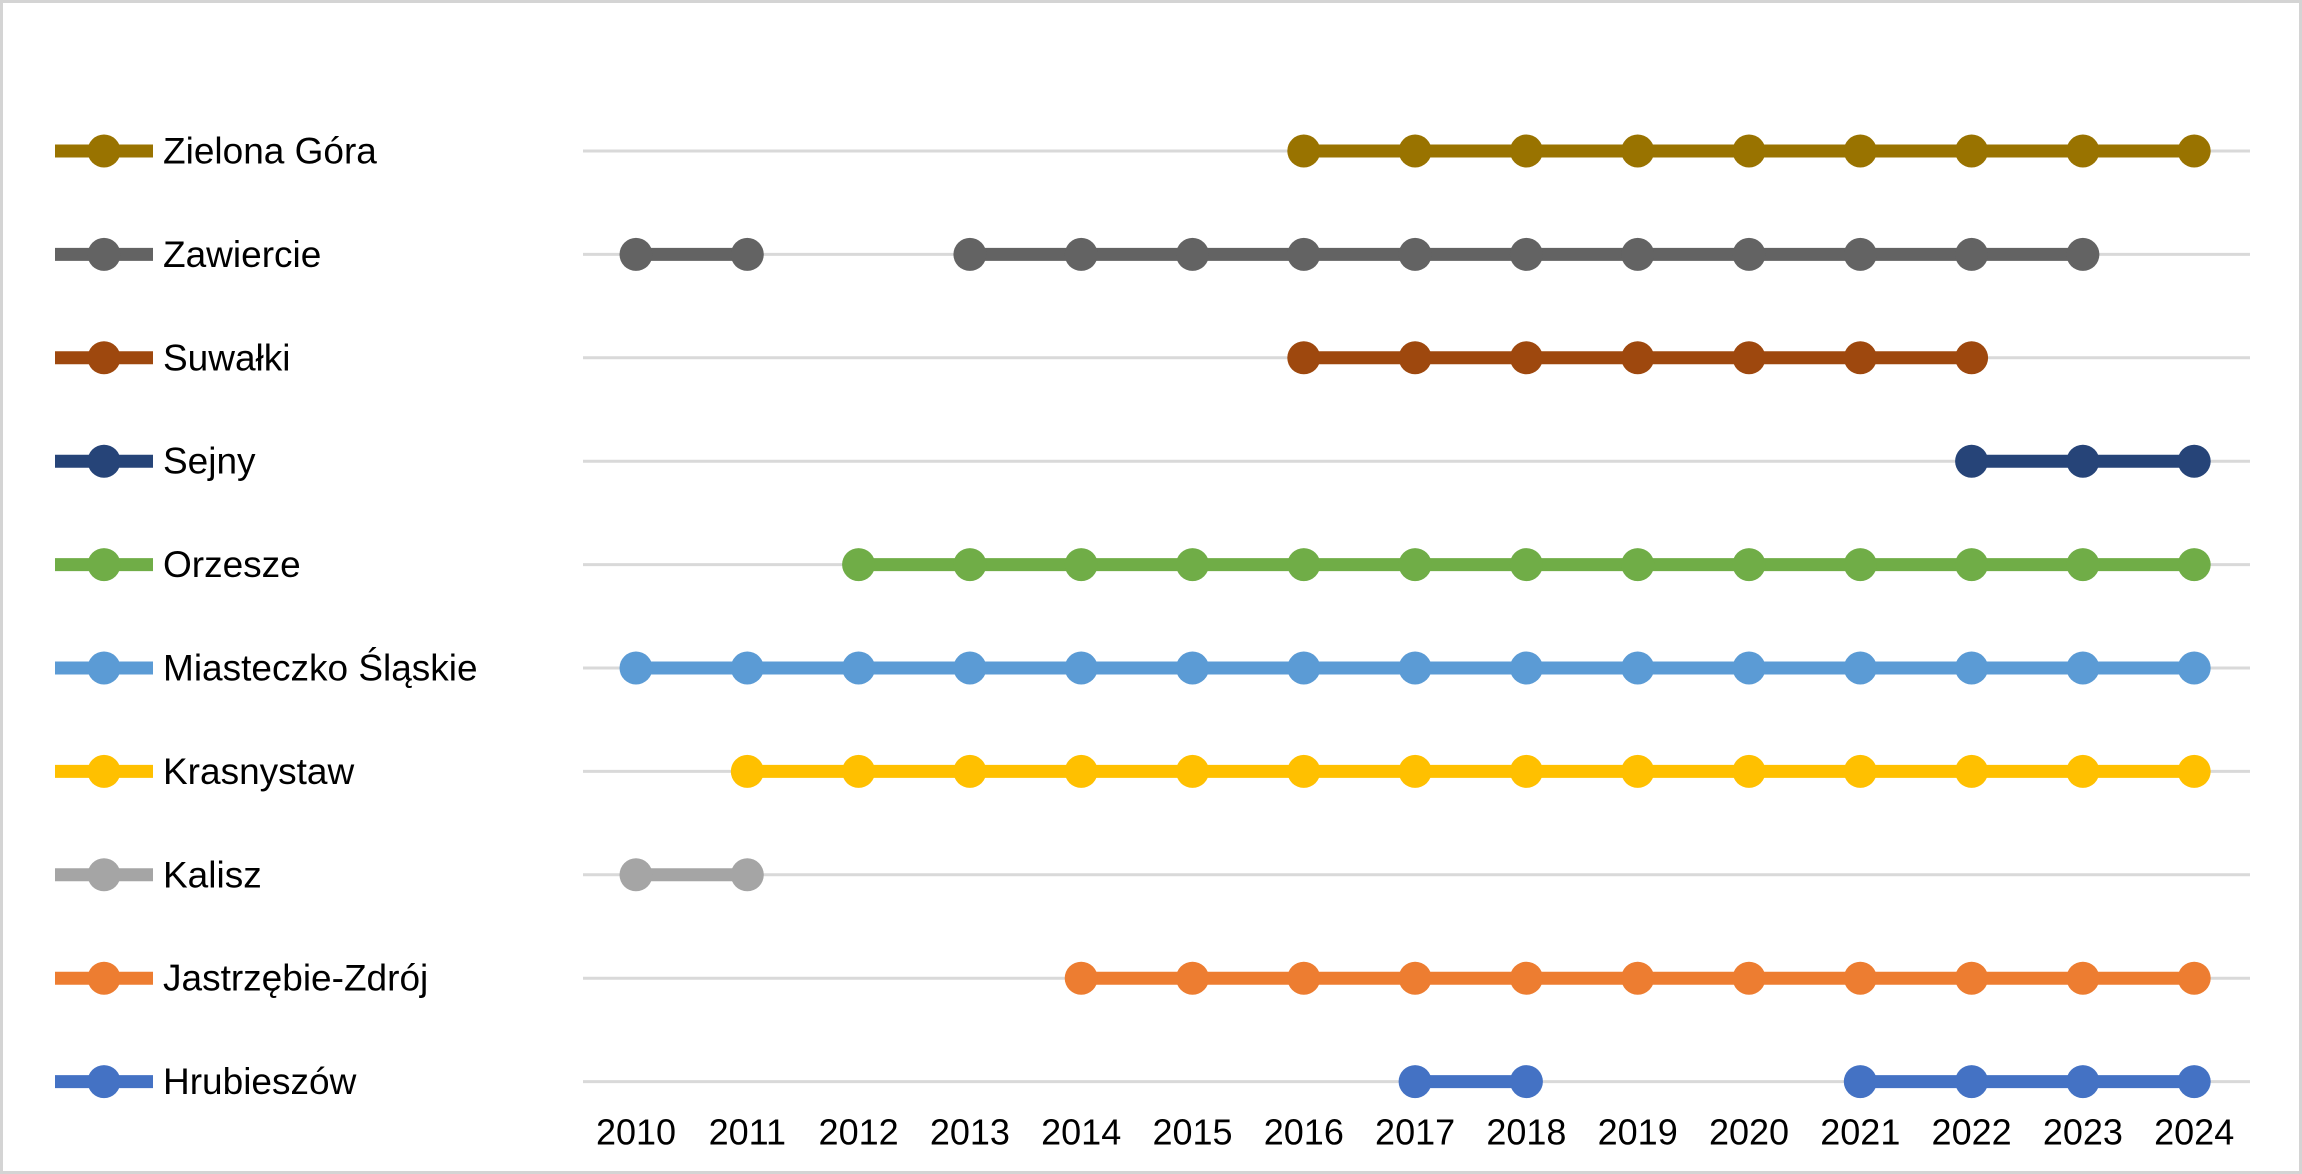 The image size is (2302, 1174). I want to click on data-point-jastrzebie-zdroj-2022, so click(1972, 978).